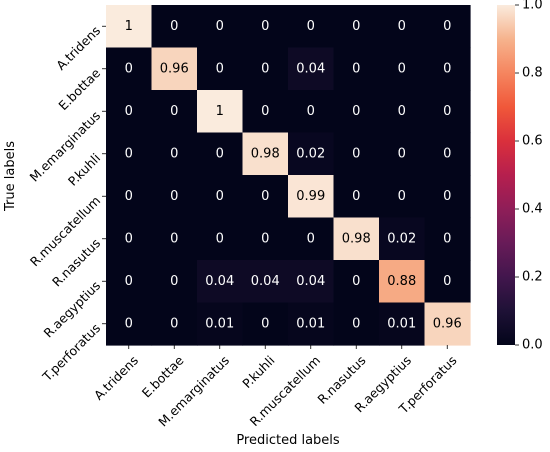 Image resolution: width=550 pixels, height=452 pixels. I want to click on cell-value-label: 0.02, so click(401, 238).